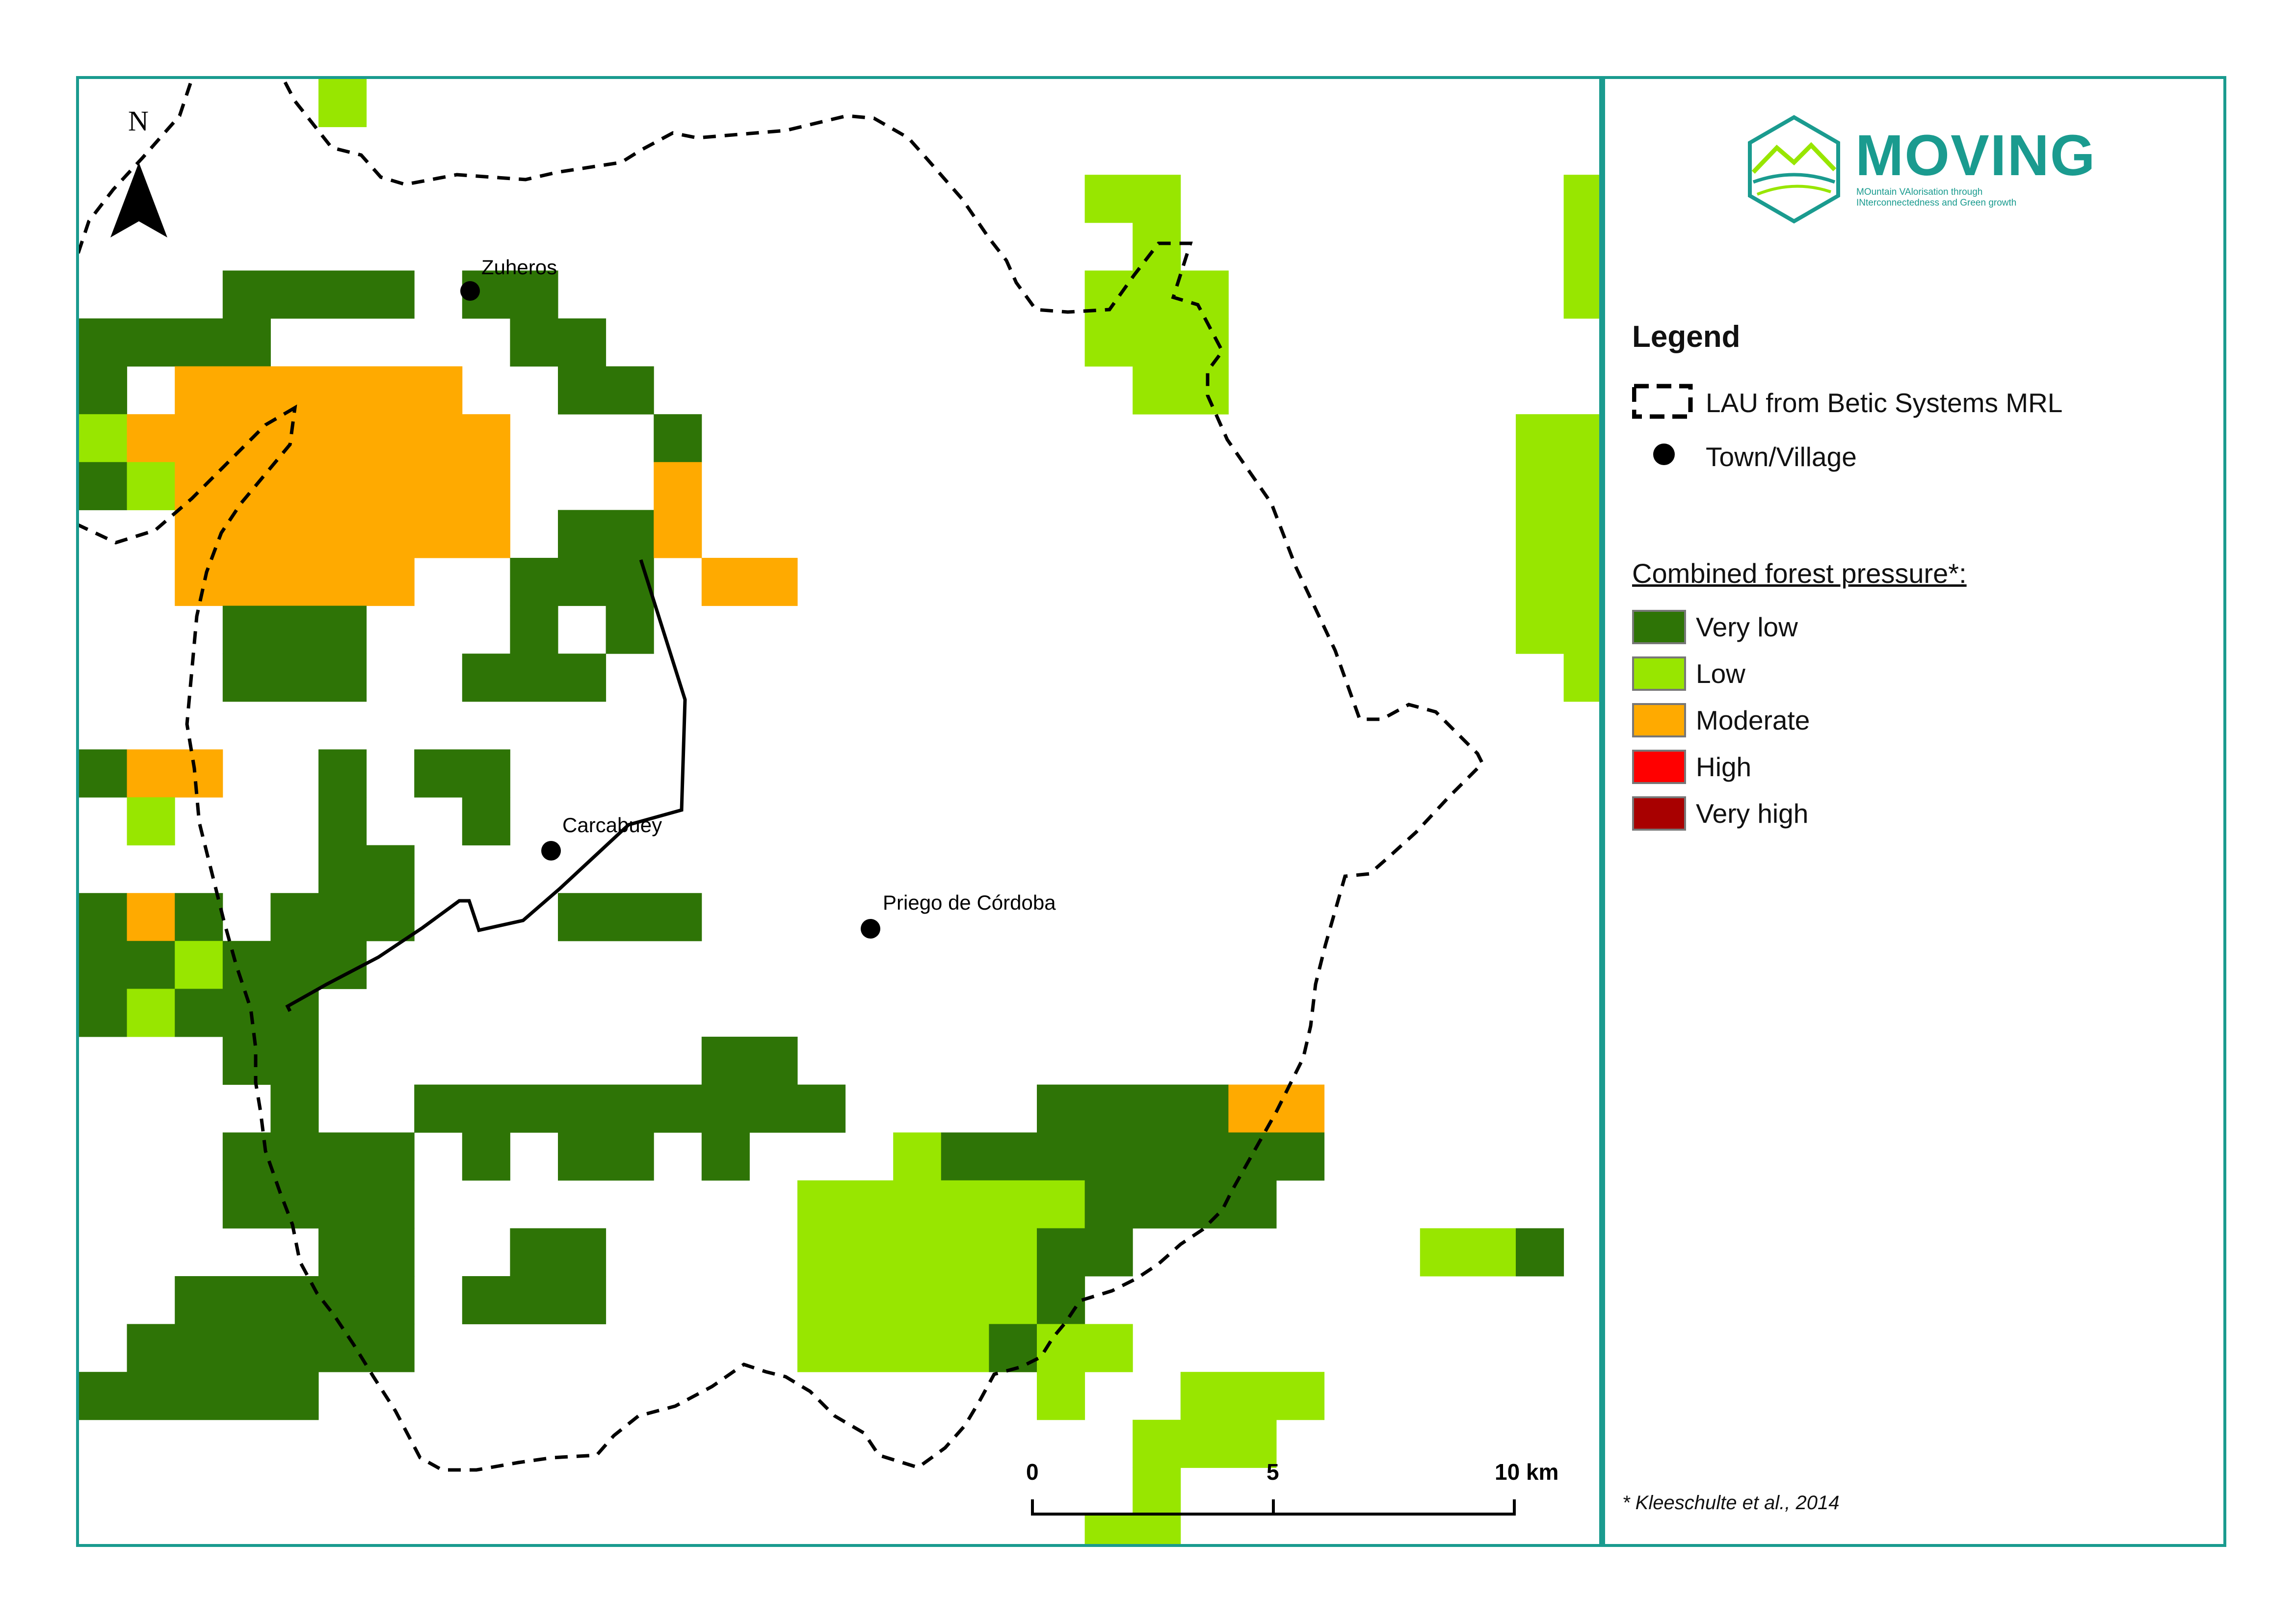 The image size is (2296, 1623). What do you see at coordinates (1659, 767) in the screenshot?
I see `legend-swatch-high` at bounding box center [1659, 767].